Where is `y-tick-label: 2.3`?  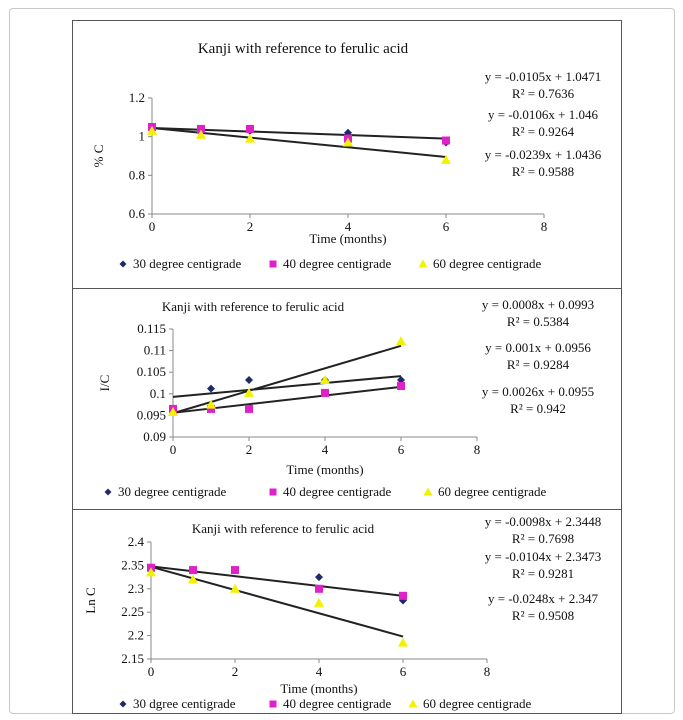
y-tick-label: 2.3 is located at coordinates (136, 588).